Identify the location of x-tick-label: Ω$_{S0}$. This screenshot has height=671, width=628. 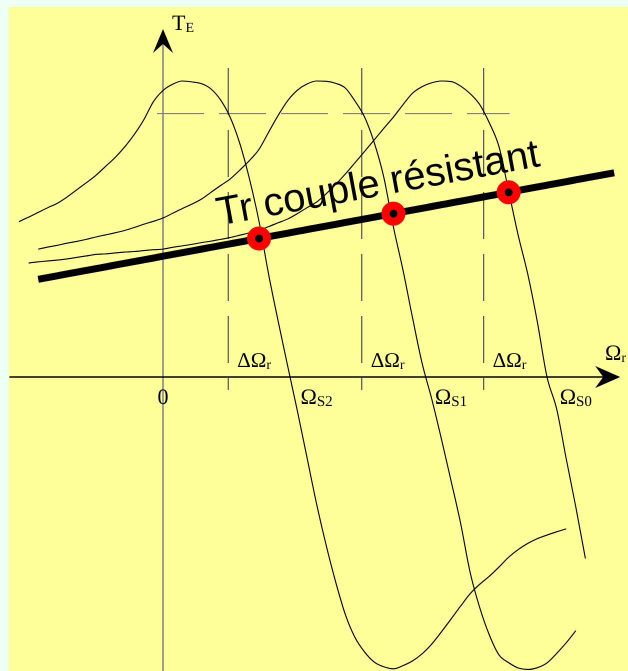
(576, 397).